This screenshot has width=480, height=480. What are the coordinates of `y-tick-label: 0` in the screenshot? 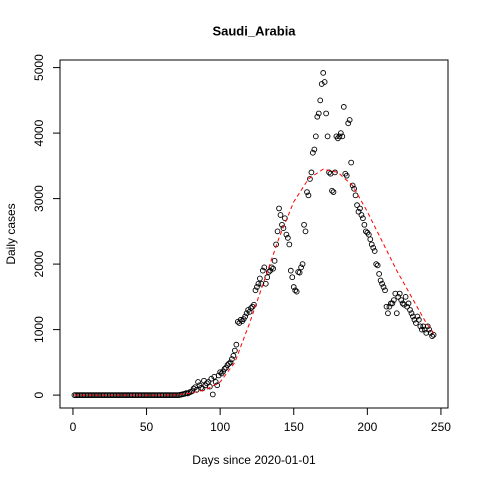 It's located at (39, 394).